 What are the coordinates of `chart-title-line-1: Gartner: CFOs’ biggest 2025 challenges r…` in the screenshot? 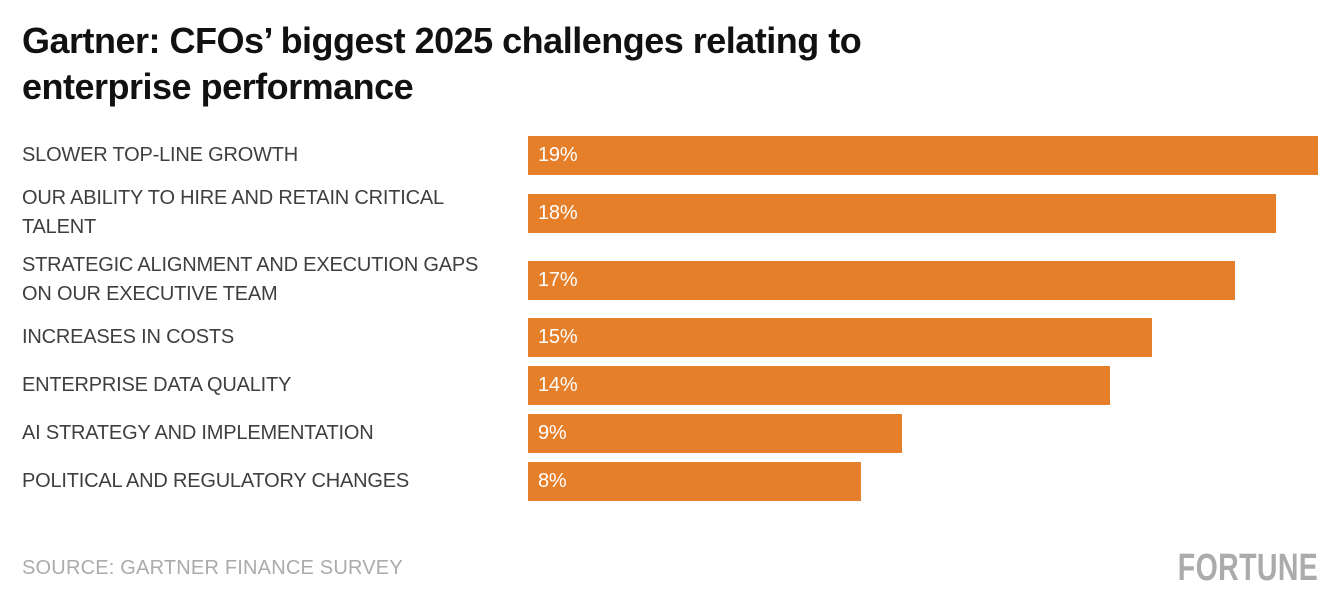 It's located at (442, 40).